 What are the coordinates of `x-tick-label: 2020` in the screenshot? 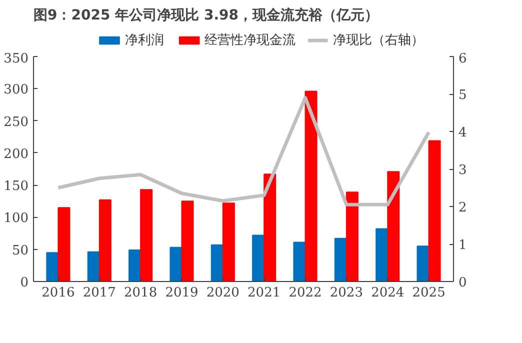 It's located at (223, 293).